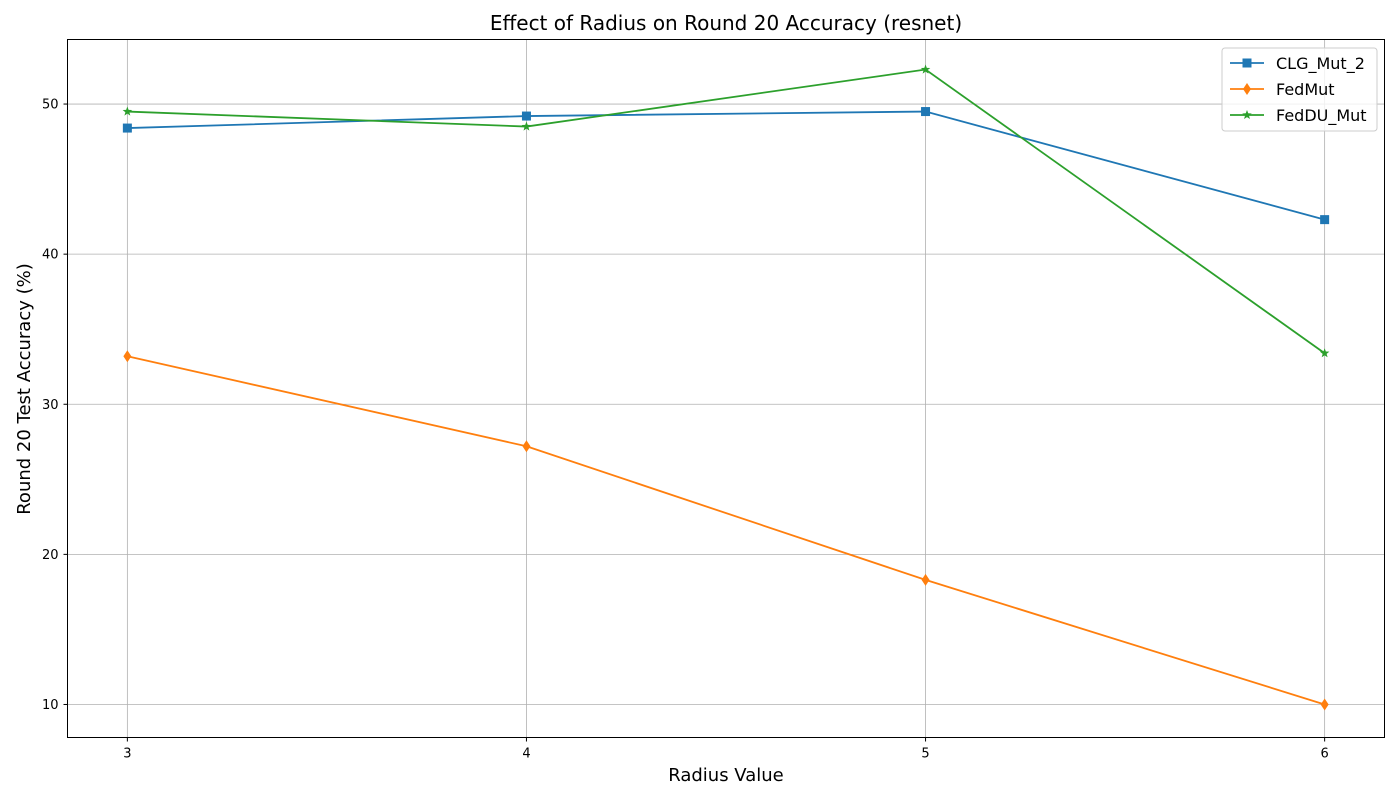 The image size is (1400, 800). Describe the element at coordinates (24, 389) in the screenshot. I see `y-axis-label: Round 20 Test Accuracy (%)` at that location.